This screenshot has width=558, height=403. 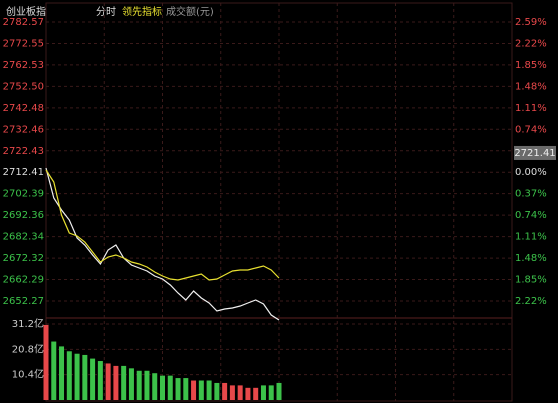 I want to click on y-tick-label: 2702.39, so click(x=23, y=194).